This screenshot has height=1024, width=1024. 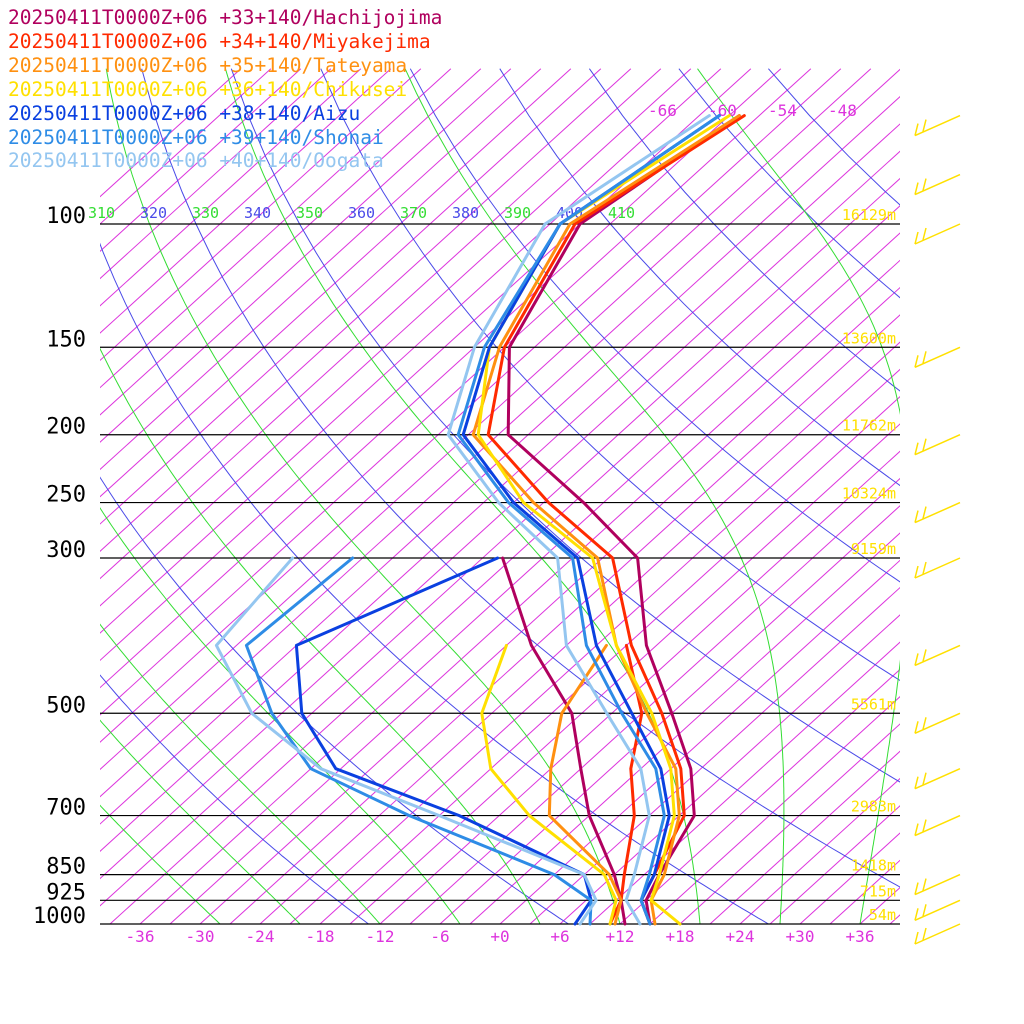 What do you see at coordinates (680, 936) in the screenshot?
I see `x-tick-label: +18` at bounding box center [680, 936].